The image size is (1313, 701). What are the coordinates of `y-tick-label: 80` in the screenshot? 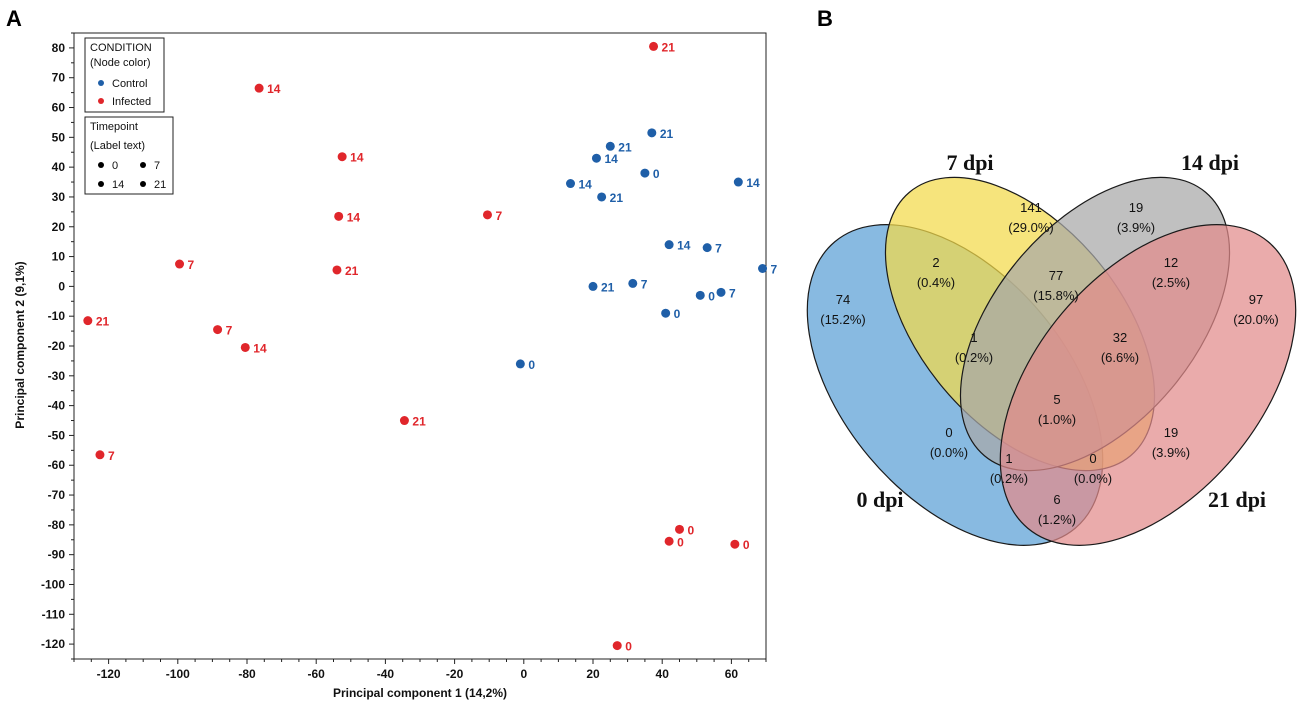 It's located at (59, 48).